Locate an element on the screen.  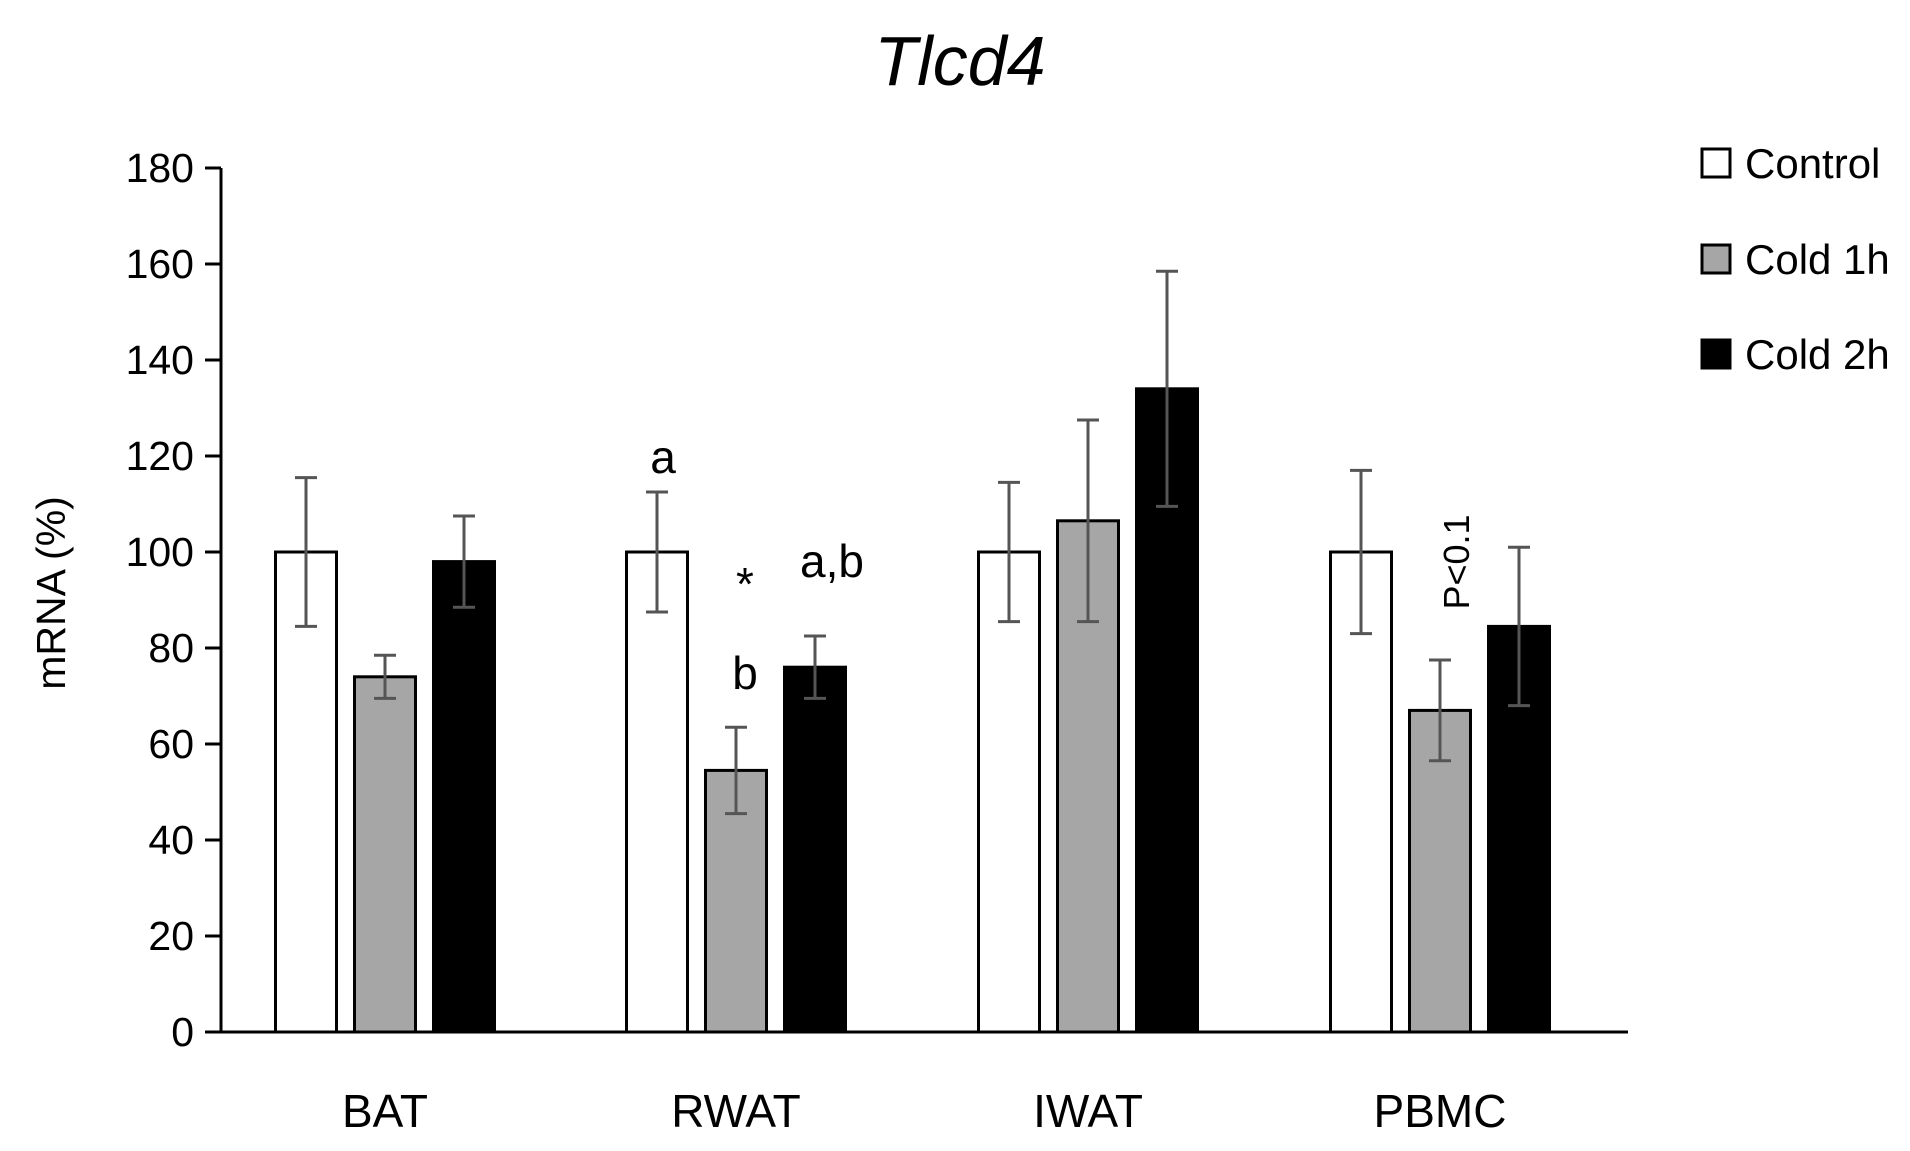
bar-bat-control is located at coordinates (306, 792).